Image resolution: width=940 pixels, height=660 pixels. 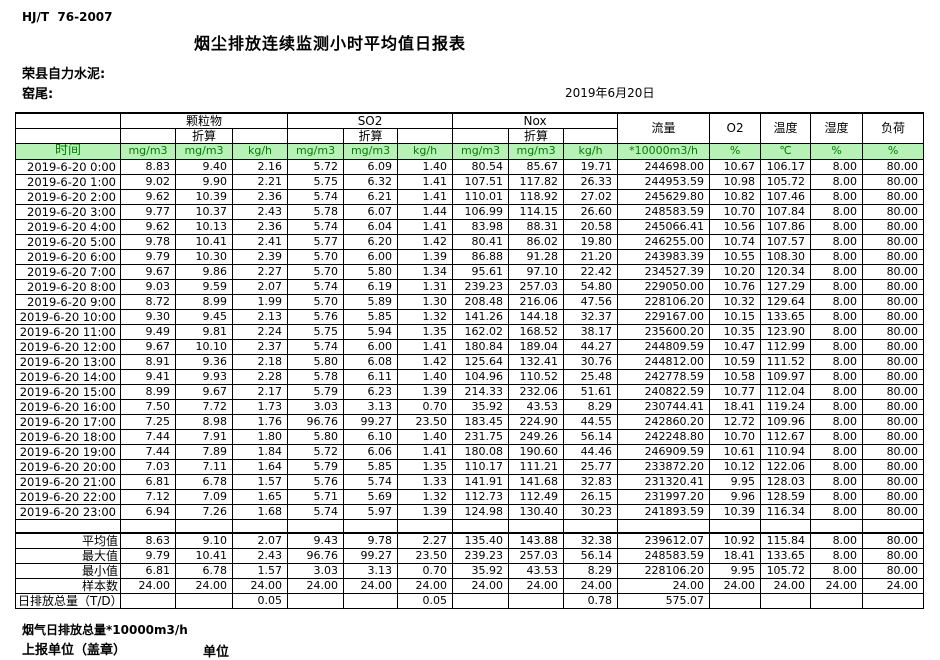 I want to click on value-cell: 6.04, so click(x=371, y=226).